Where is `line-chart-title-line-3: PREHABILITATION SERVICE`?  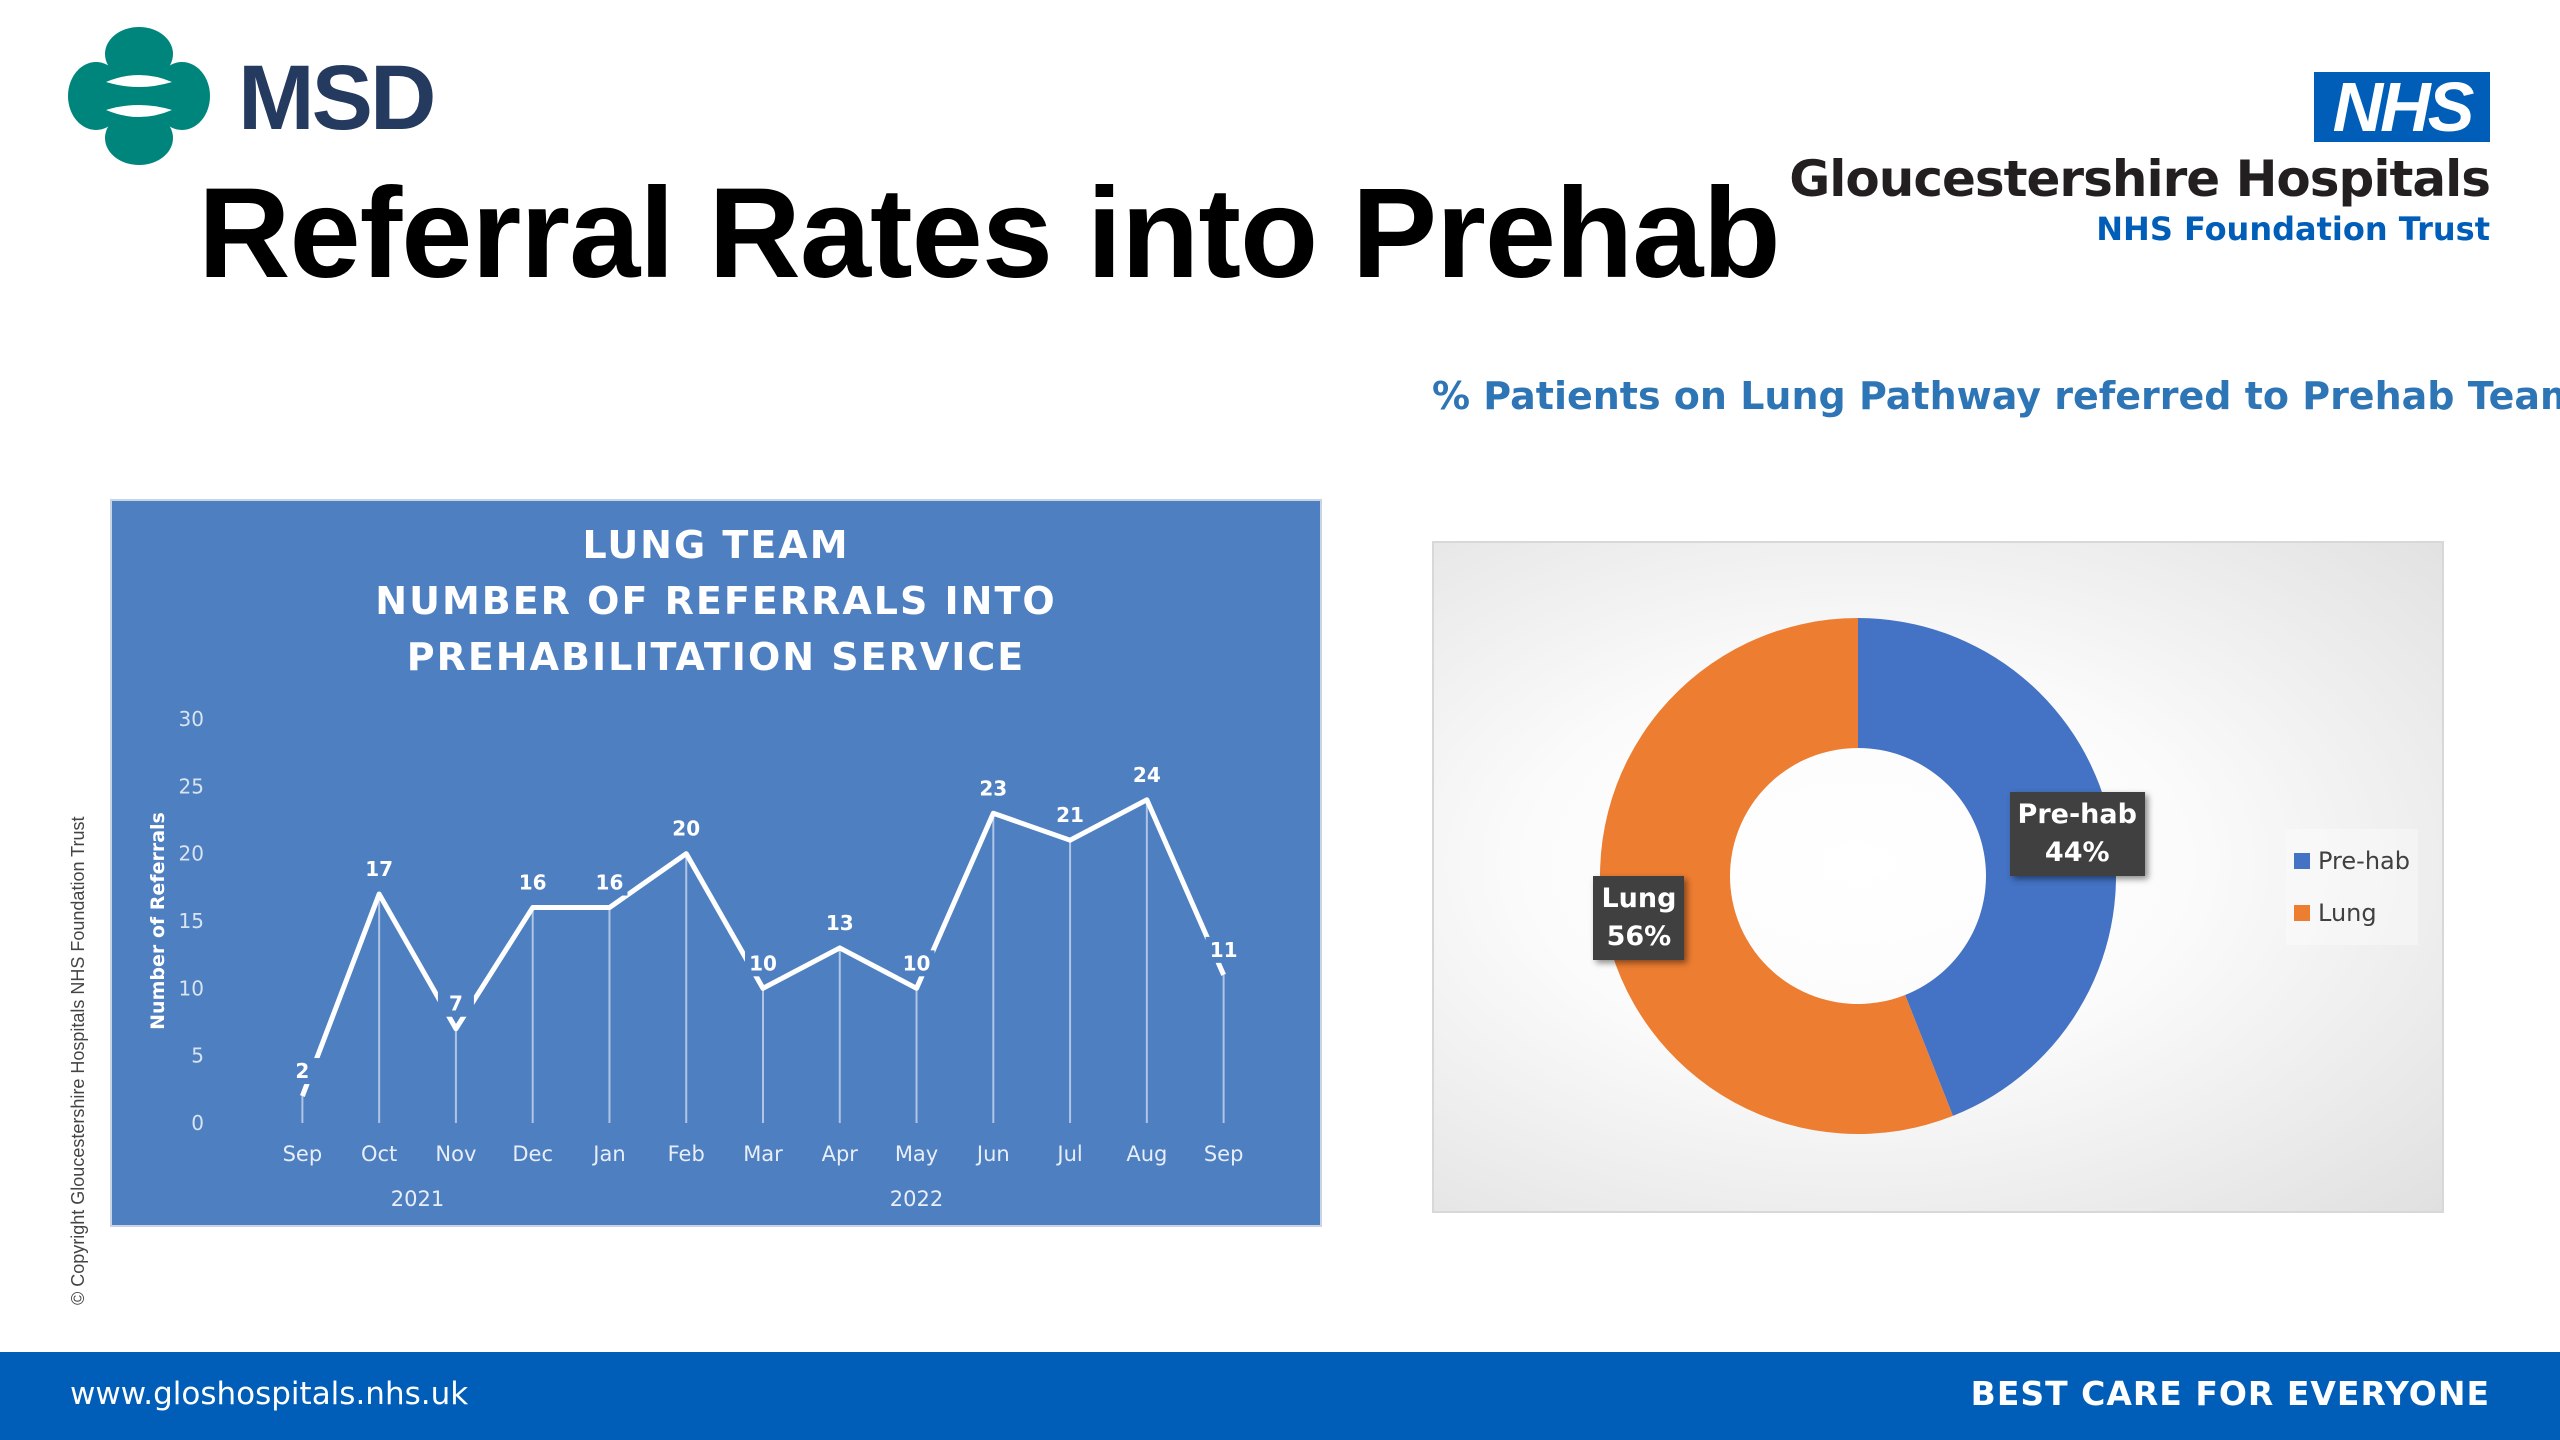
line-chart-title-line-3: PREHABILITATION SERVICE is located at coordinates (716, 657).